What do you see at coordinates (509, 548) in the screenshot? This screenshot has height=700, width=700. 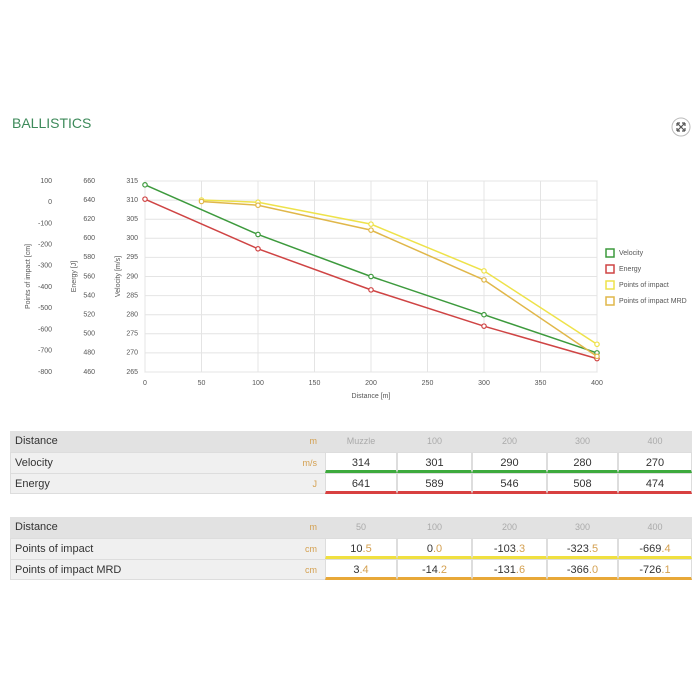 I see `value-cell: -103.3` at bounding box center [509, 548].